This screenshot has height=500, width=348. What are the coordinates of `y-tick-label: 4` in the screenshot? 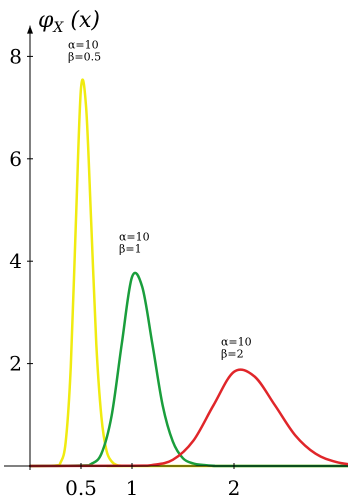 It's located at (15, 261).